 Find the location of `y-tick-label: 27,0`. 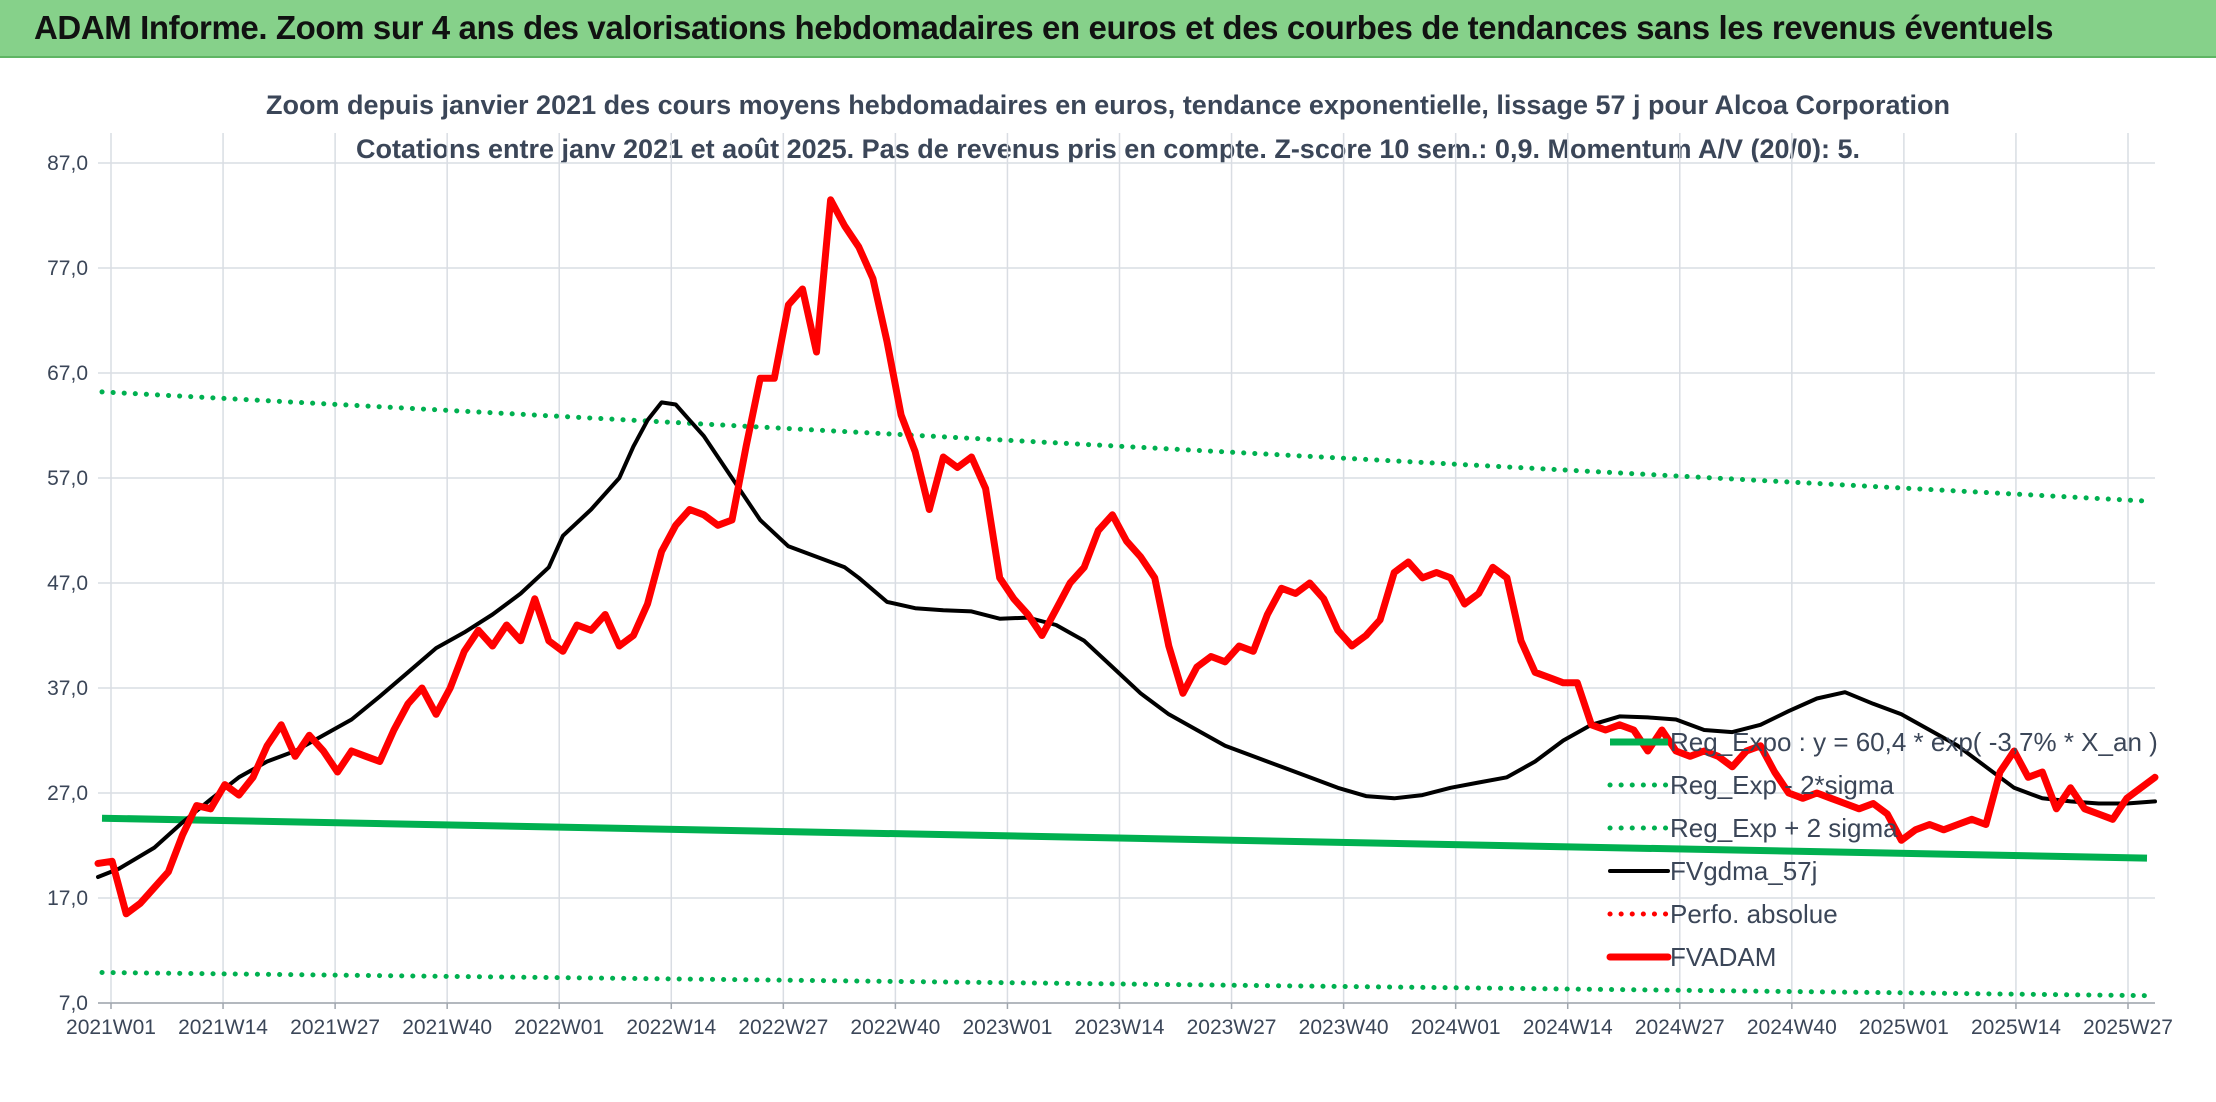

y-tick-label: 27,0 is located at coordinates (67, 793).